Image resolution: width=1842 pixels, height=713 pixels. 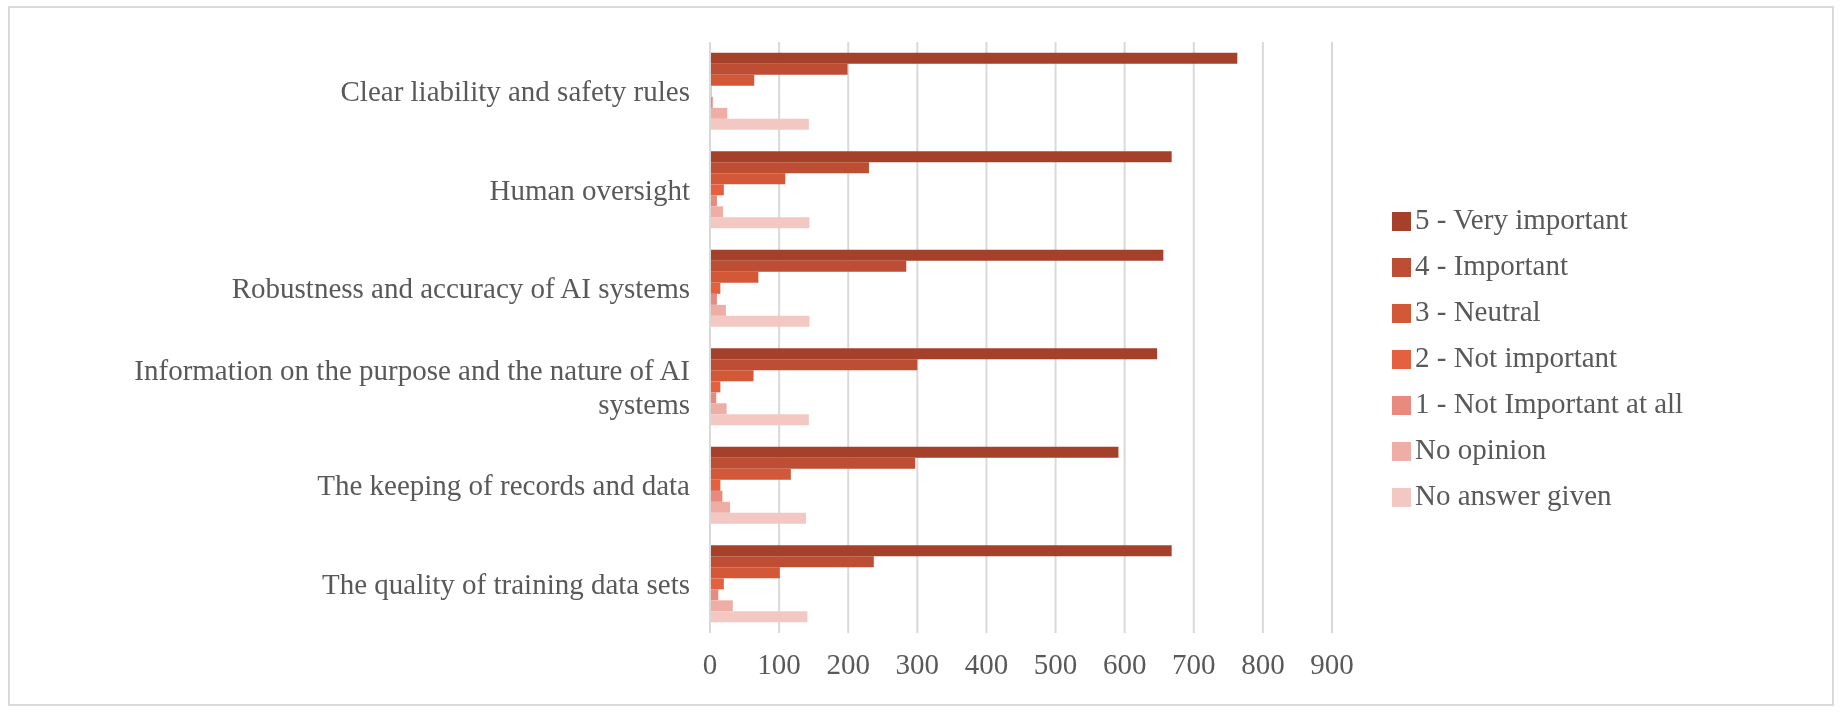 I want to click on y-tick-label: Human oversight, so click(x=589, y=189).